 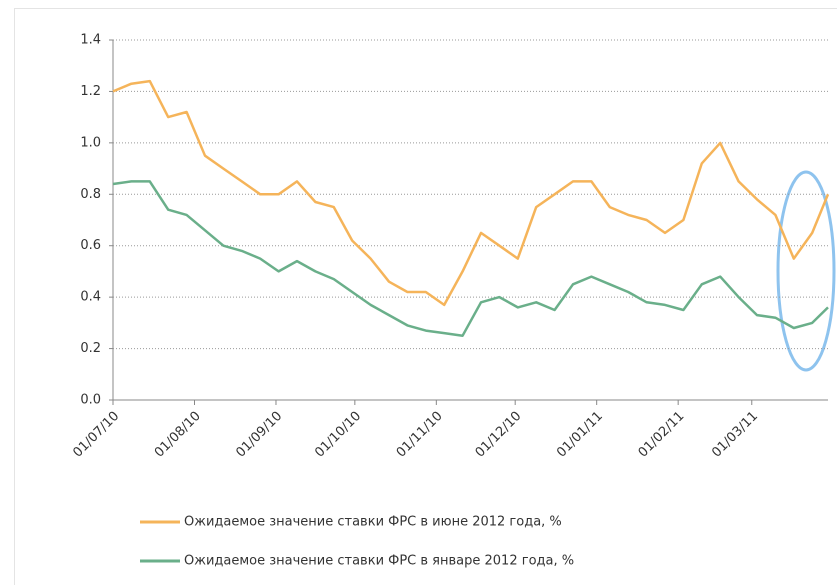 I want to click on x-tick-label: 01/02/11, so click(x=662, y=435).